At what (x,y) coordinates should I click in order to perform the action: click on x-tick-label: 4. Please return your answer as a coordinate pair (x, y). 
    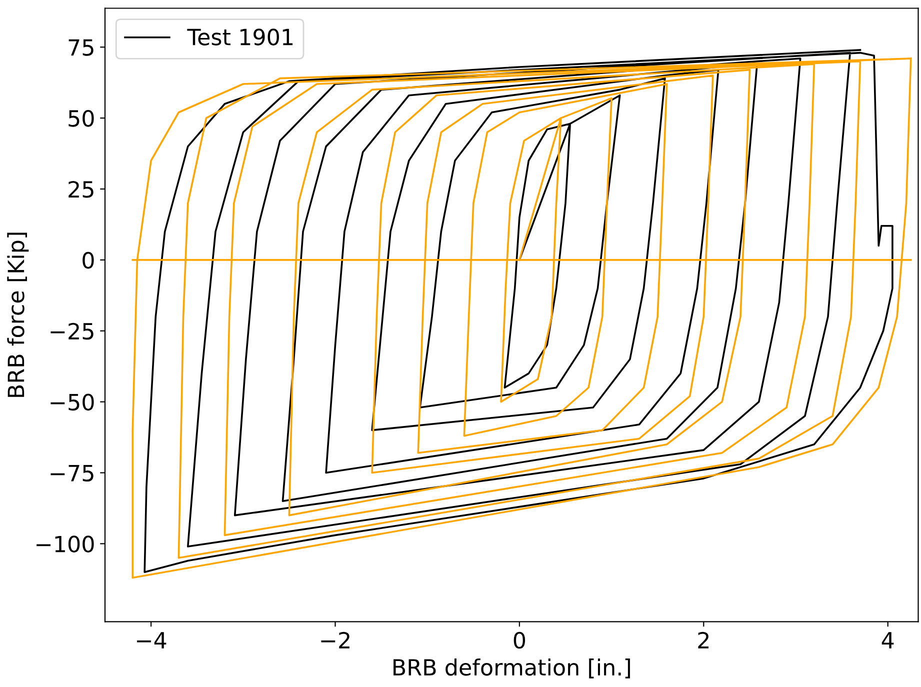
    Looking at the image, I should click on (888, 640).